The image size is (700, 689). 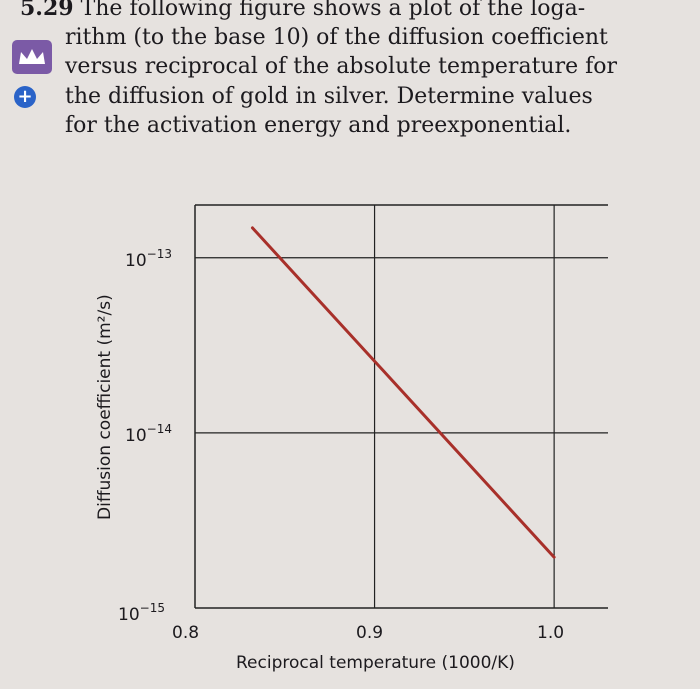 What do you see at coordinates (105, 407) in the screenshot?
I see `y-axis-label: Diffusion coefficient (m²/s)` at bounding box center [105, 407].